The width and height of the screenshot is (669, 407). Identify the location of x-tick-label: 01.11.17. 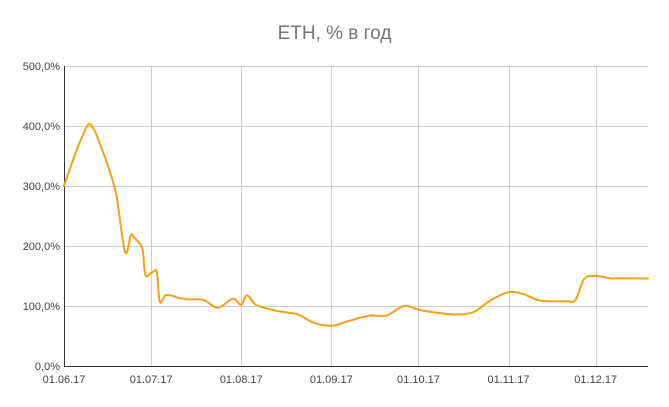
(509, 380).